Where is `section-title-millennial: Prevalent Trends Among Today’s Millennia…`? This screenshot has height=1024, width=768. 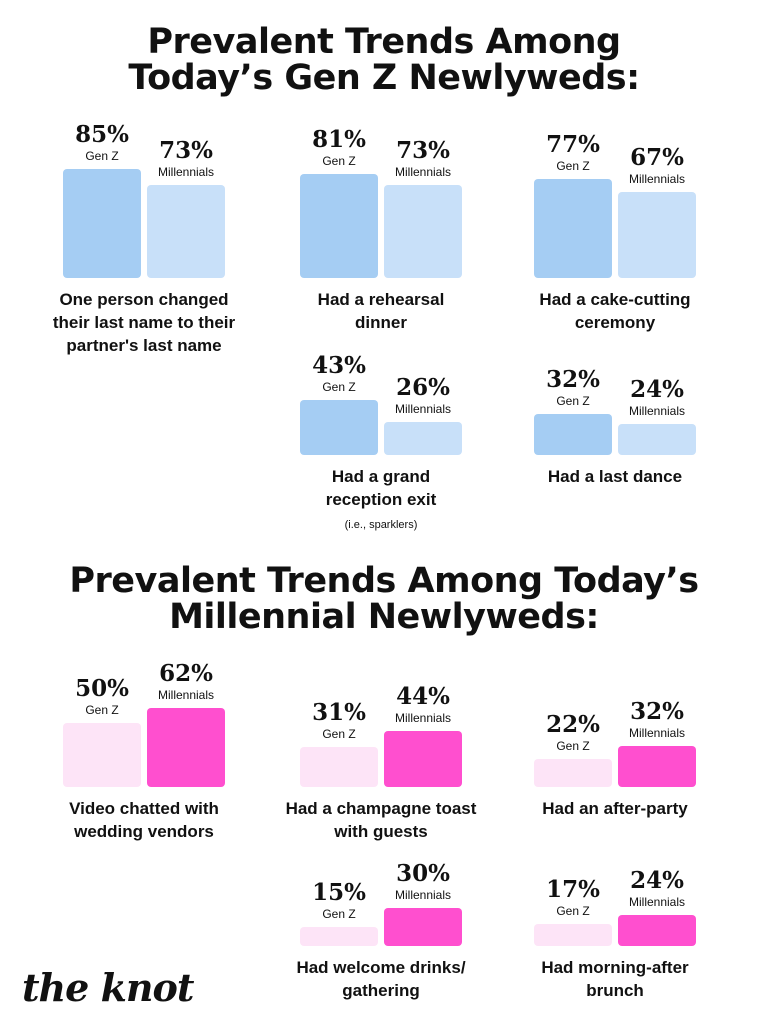 section-title-millennial: Prevalent Trends Among Today’s Millennia… is located at coordinates (384, 599).